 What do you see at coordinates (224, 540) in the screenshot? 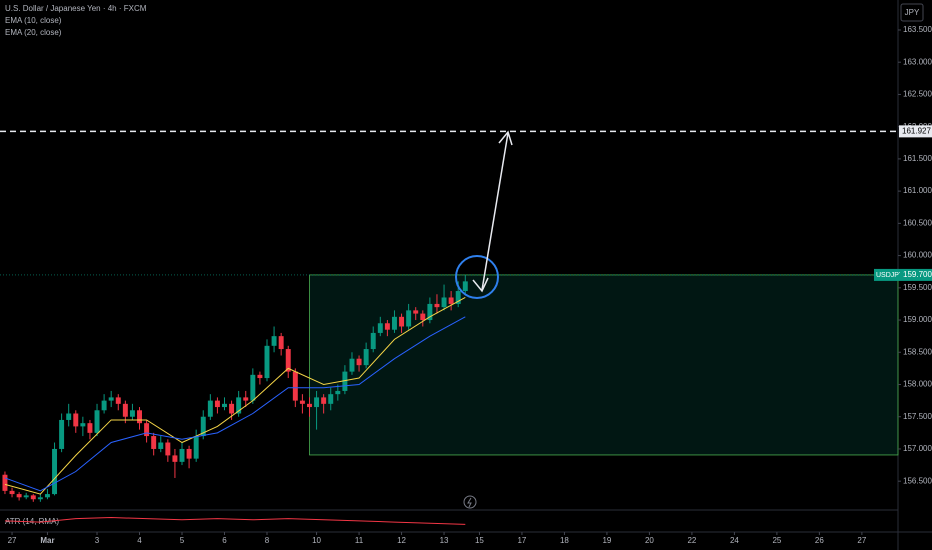
I see `x-tick-label: 6` at bounding box center [224, 540].